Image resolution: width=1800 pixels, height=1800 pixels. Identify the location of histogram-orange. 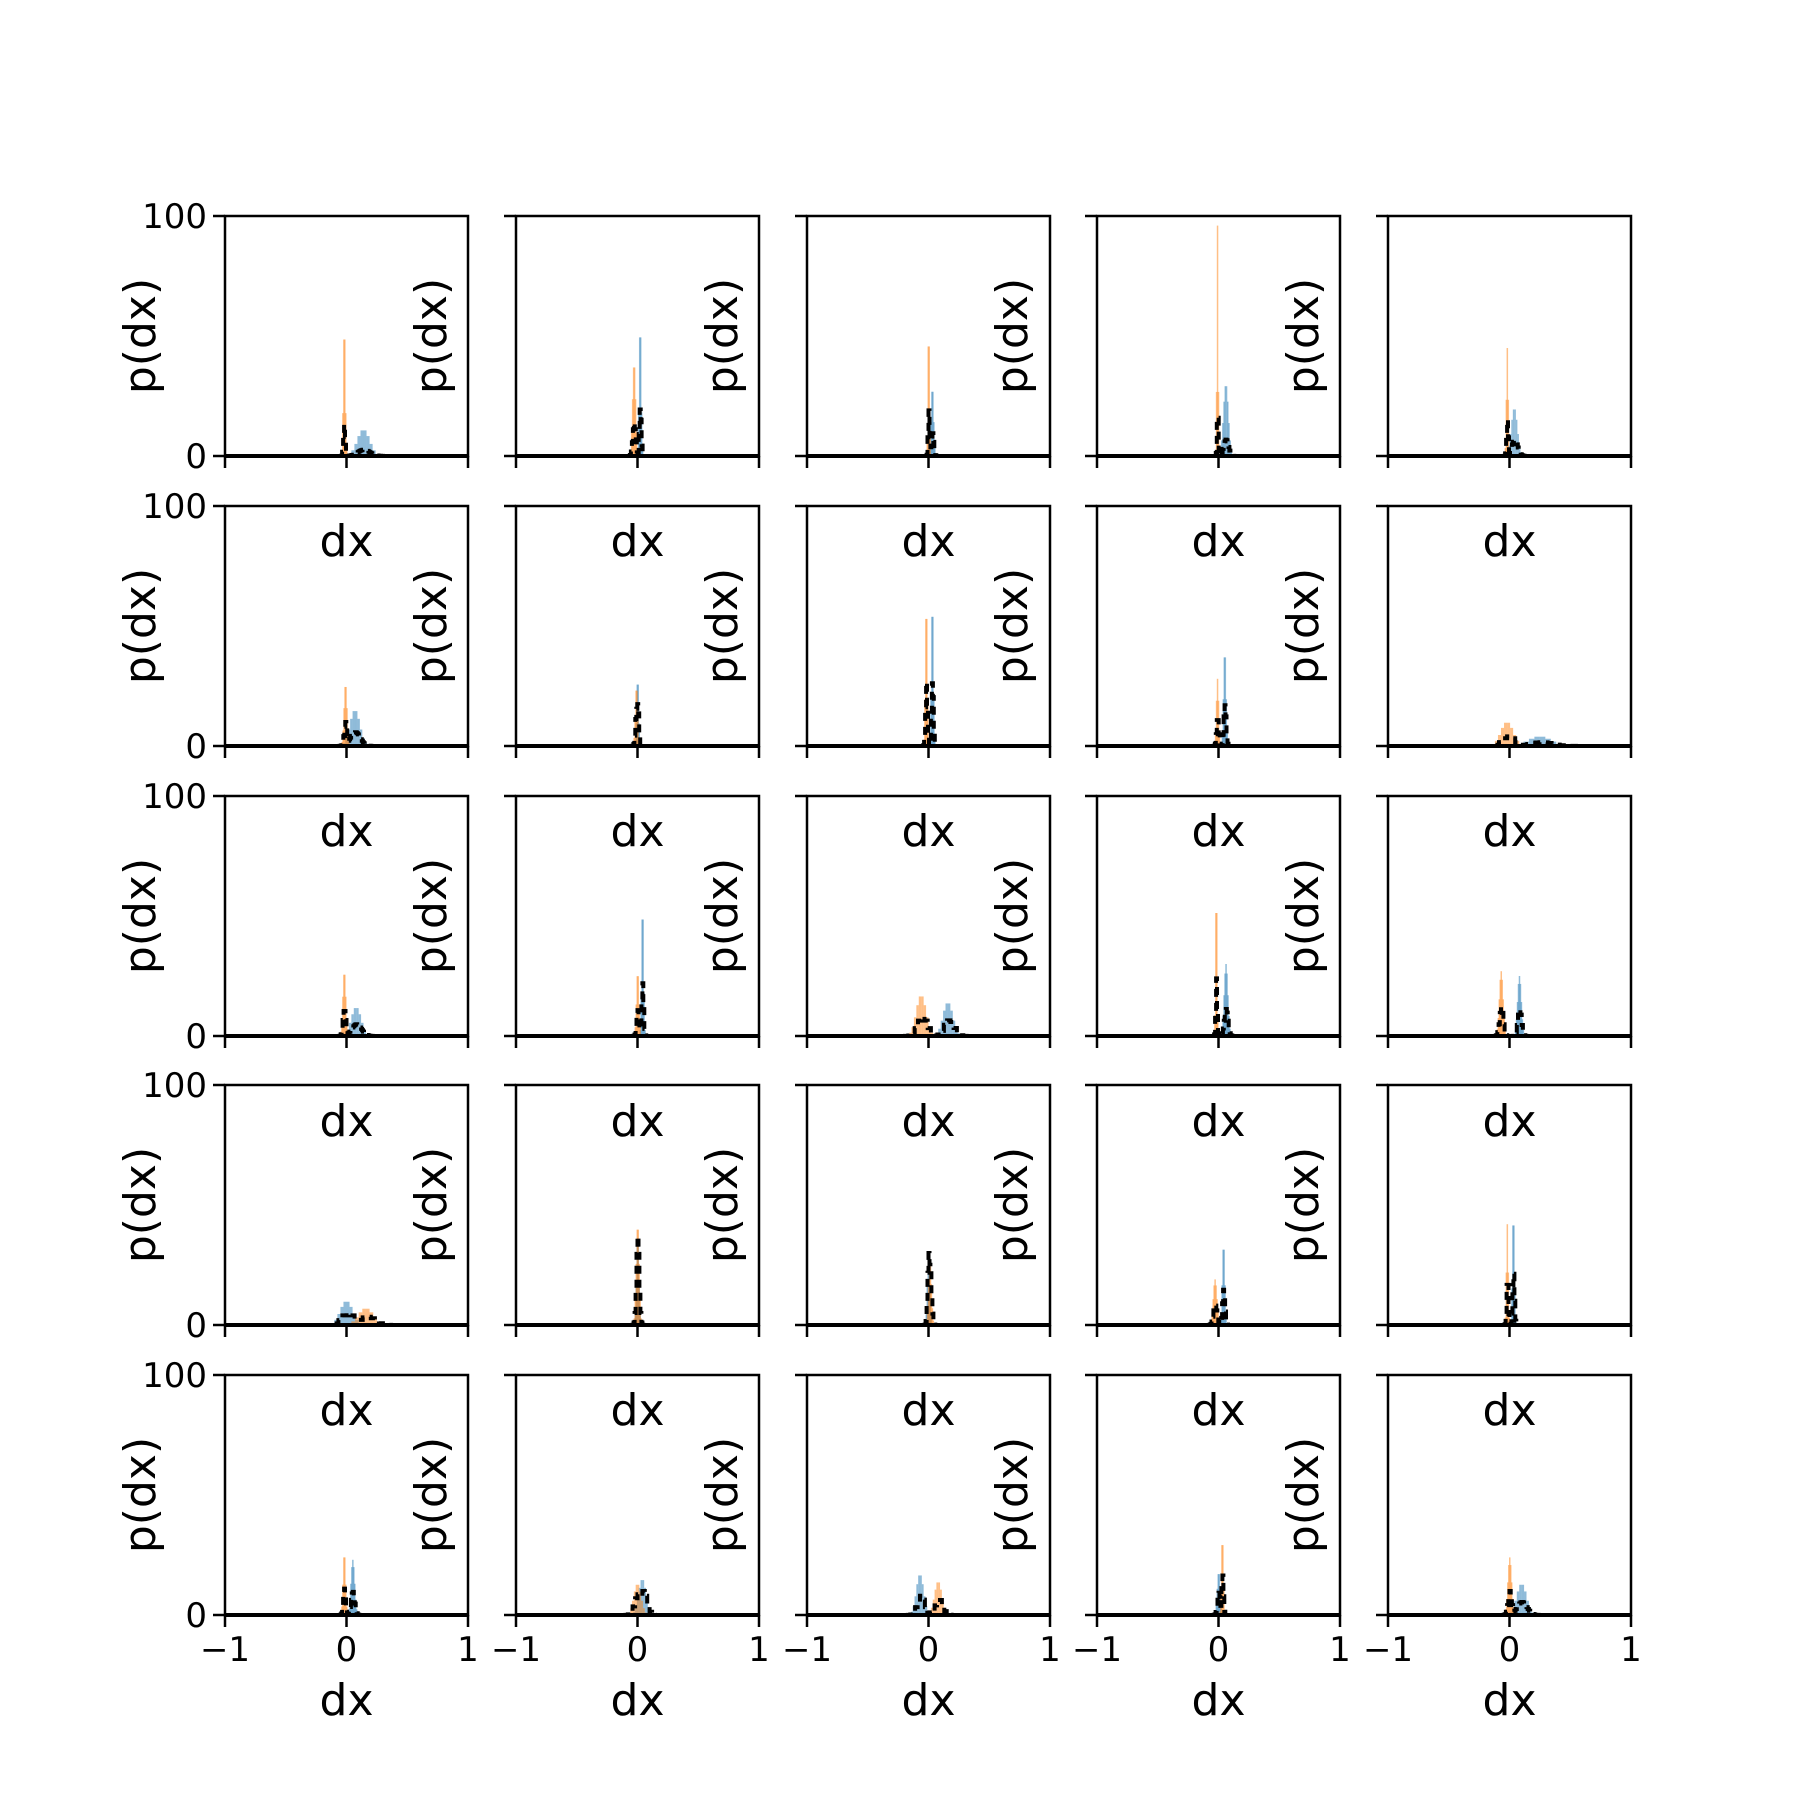
(1216, 974).